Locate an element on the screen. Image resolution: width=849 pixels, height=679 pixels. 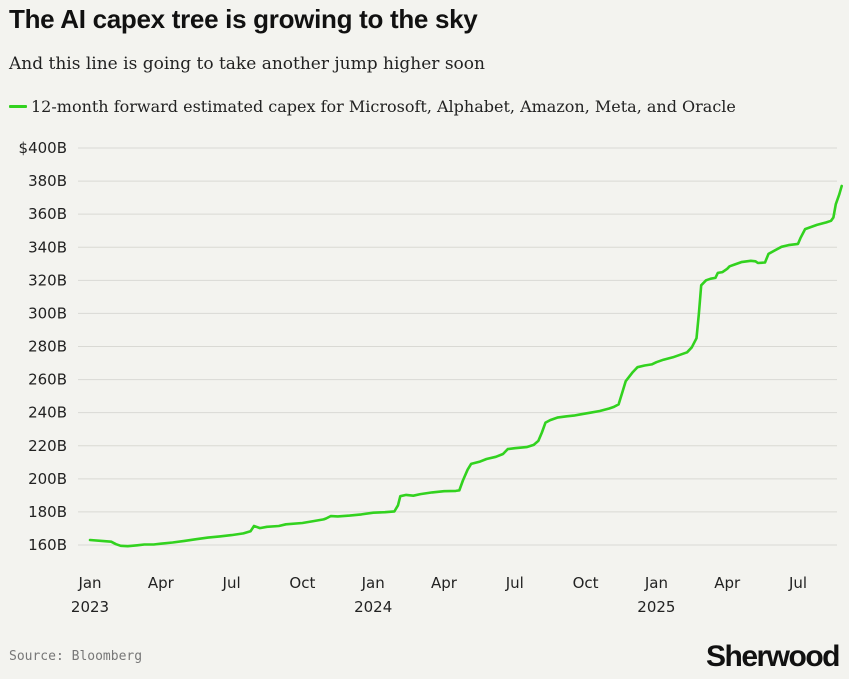
x-tick-year-label: 2025 is located at coordinates (656, 607).